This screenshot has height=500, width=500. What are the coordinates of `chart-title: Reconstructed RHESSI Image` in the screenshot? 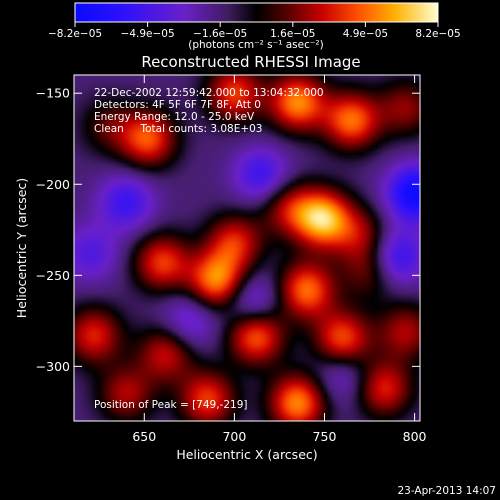 It's located at (250, 62).